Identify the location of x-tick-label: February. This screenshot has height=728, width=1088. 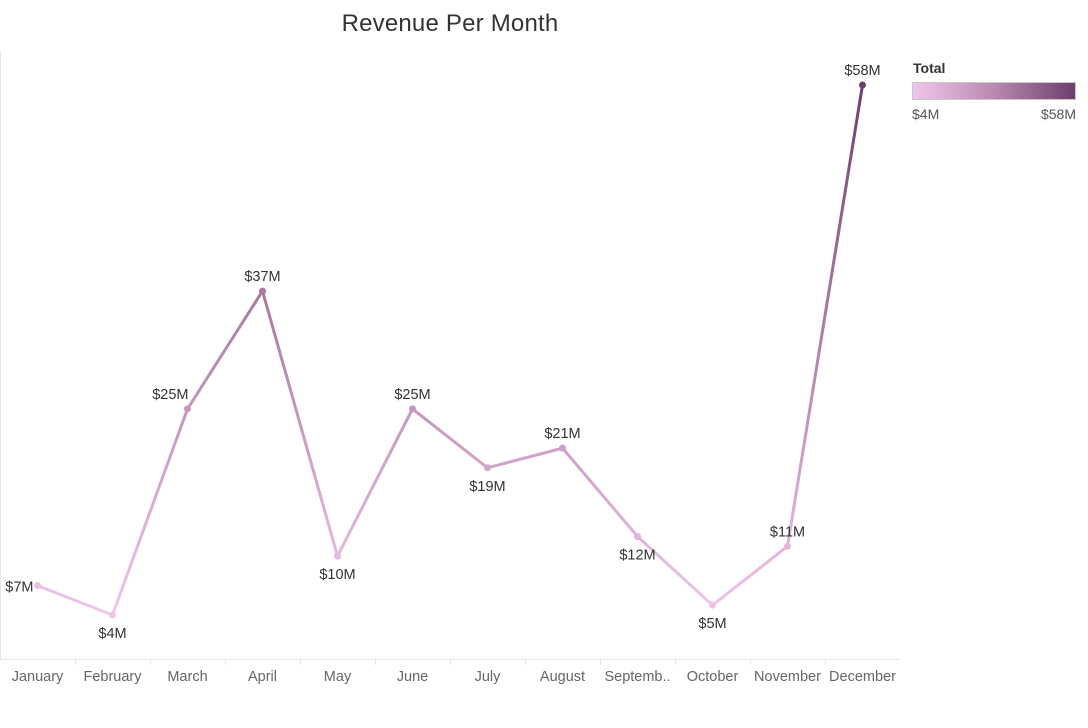
(112, 677).